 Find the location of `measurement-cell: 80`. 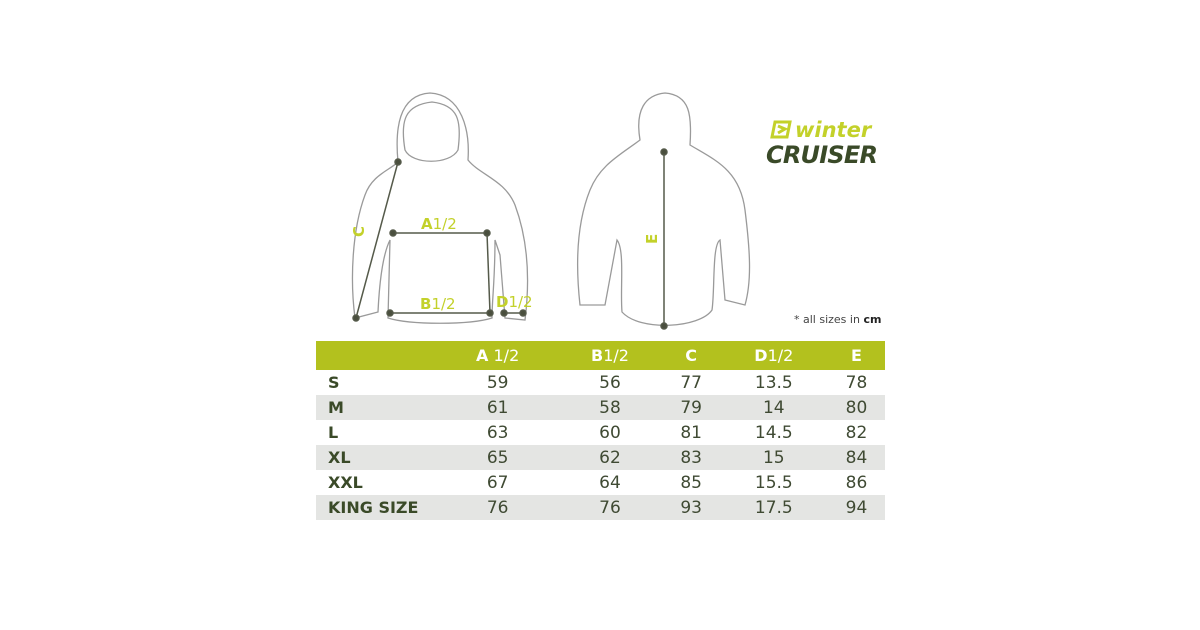

measurement-cell: 80 is located at coordinates (856, 407).